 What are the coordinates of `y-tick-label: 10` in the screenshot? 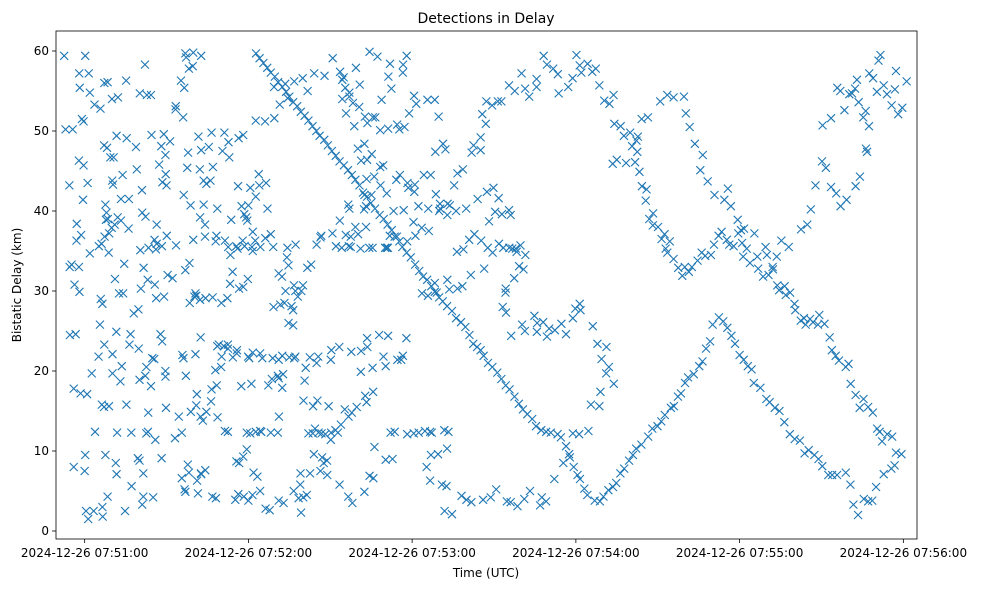 It's located at (41, 451).